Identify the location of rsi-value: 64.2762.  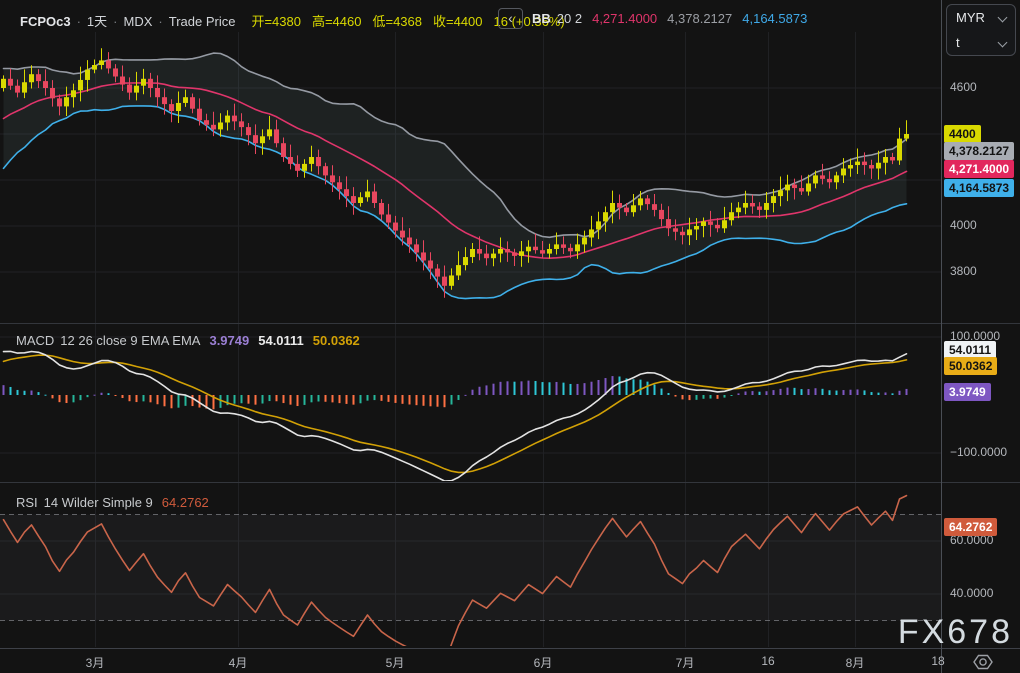
(185, 502).